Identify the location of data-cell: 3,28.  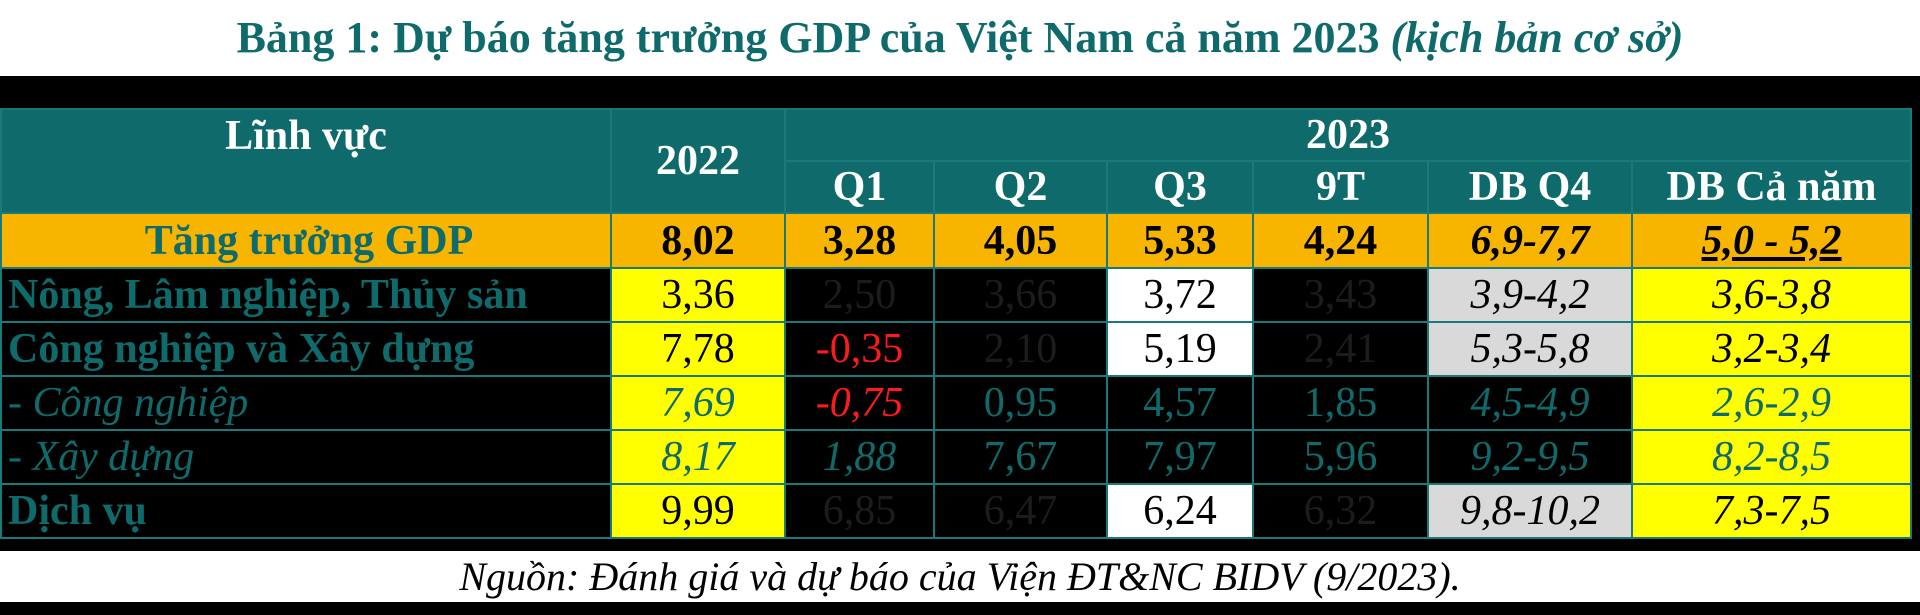
(859, 240).